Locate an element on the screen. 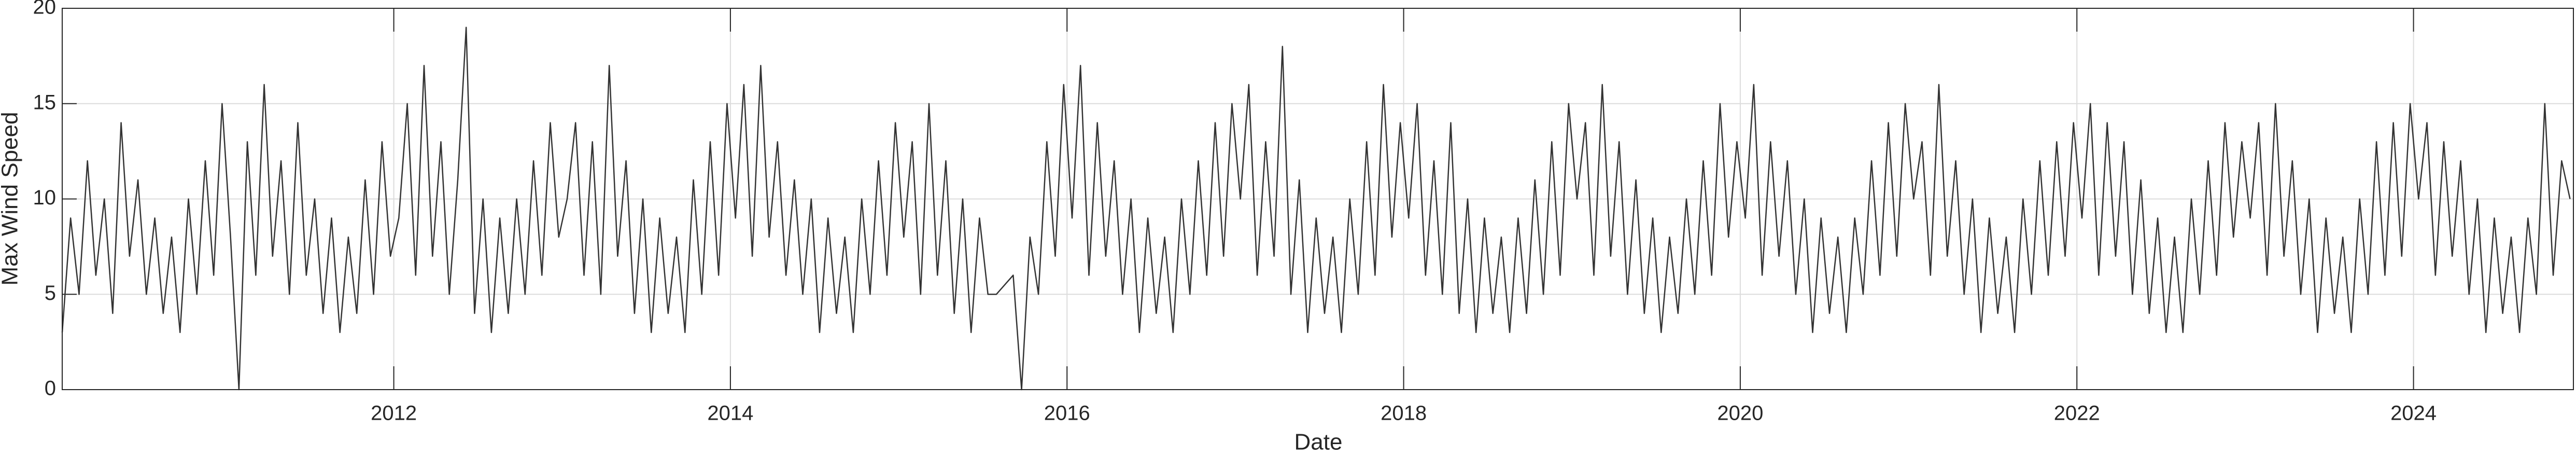 This screenshot has width=2576, height=455. x-tick-label: 2018 is located at coordinates (1404, 413).